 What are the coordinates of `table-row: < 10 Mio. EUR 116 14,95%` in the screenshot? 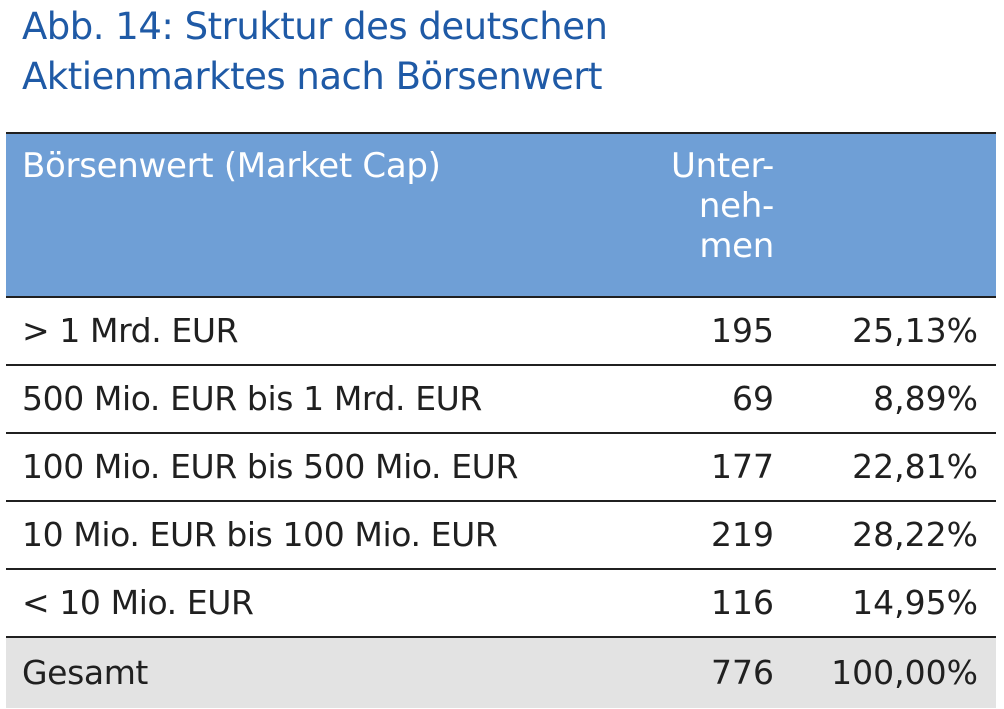 It's located at (501, 604).